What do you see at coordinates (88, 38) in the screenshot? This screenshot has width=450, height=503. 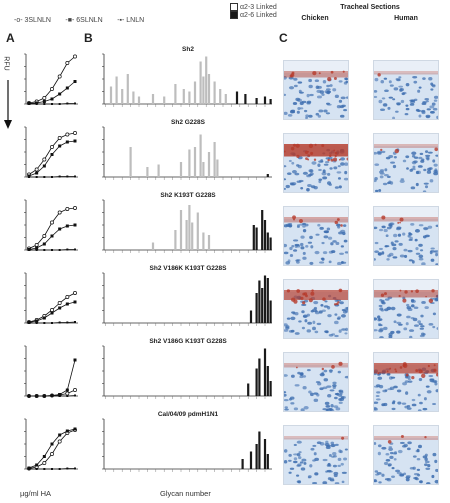 I see `panel-letter-b: B` at bounding box center [88, 38].